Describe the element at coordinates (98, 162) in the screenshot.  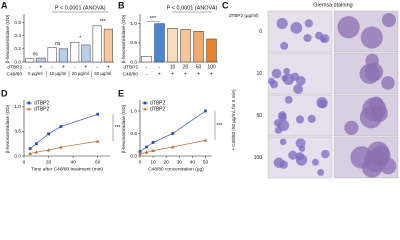
I see `x-tick-label: 60` at that location.